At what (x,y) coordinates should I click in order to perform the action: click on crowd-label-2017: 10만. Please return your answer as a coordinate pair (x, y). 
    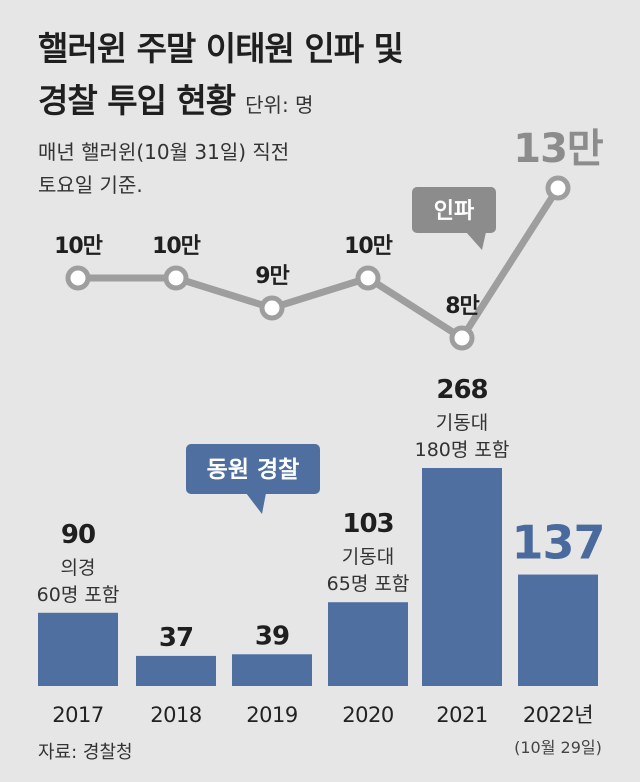
    Looking at the image, I should click on (78, 246).